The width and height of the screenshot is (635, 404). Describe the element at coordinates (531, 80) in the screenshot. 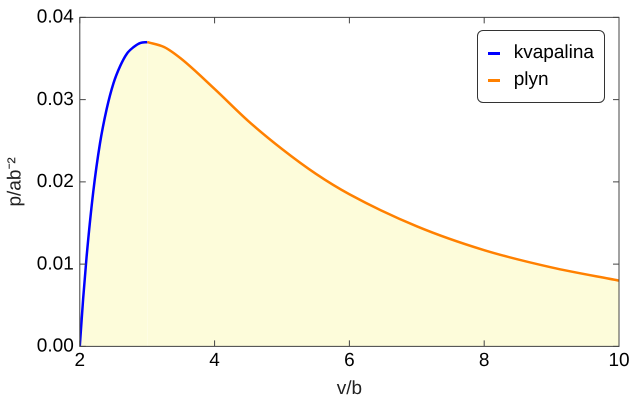

I see `legend-label: plyn` at that location.